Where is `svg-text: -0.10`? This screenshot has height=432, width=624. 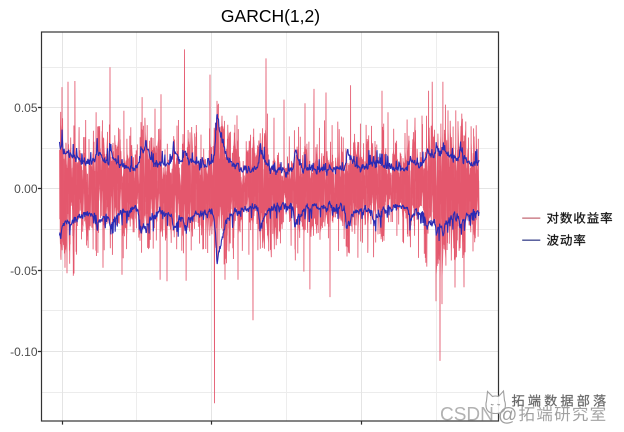 svg-text: -0.10 is located at coordinates (24, 352).